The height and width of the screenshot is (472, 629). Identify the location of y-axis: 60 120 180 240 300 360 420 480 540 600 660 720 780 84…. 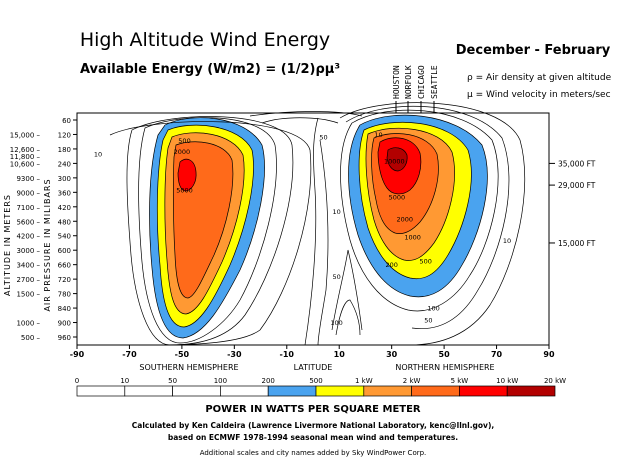
(43, 229).